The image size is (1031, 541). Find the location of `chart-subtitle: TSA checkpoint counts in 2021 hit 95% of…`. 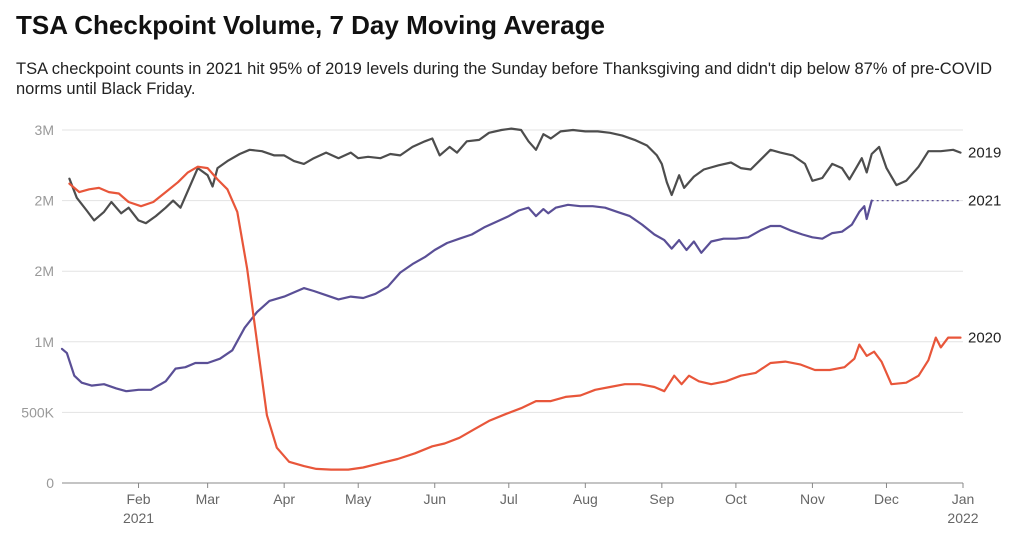

chart-subtitle: TSA checkpoint counts in 2021 hit 95% of… is located at coordinates (504, 79).